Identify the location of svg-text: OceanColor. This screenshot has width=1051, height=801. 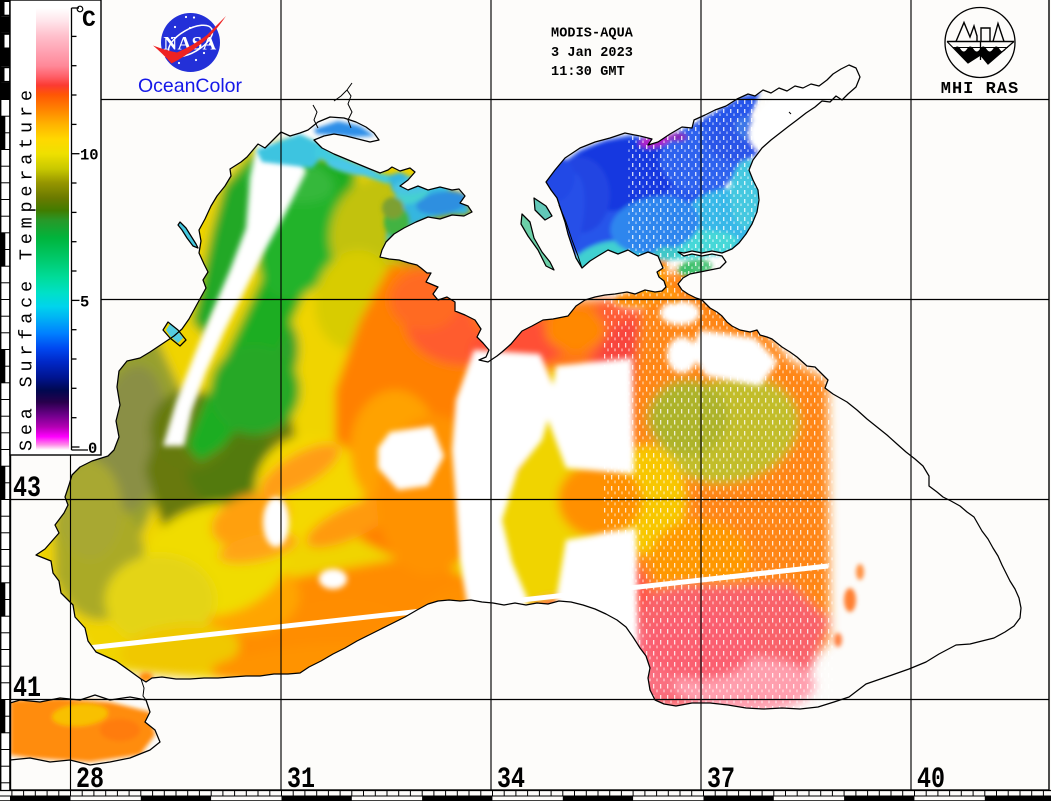
(190, 86).